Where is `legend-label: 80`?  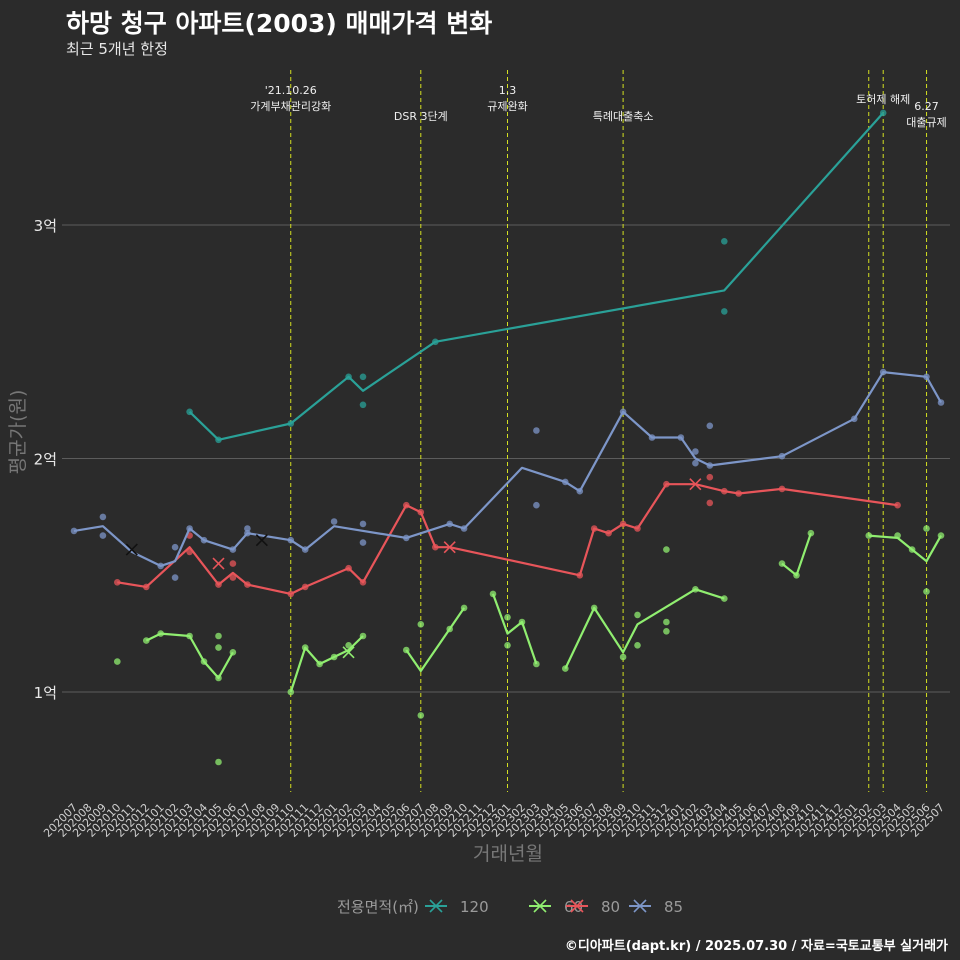 legend-label: 80 is located at coordinates (610, 907).